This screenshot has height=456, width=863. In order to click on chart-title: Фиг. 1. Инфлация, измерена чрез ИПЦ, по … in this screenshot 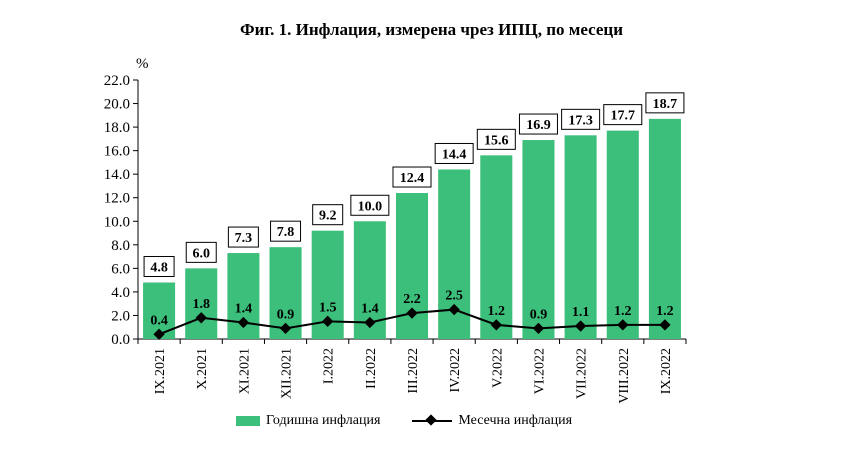, I will do `click(431, 29)`.